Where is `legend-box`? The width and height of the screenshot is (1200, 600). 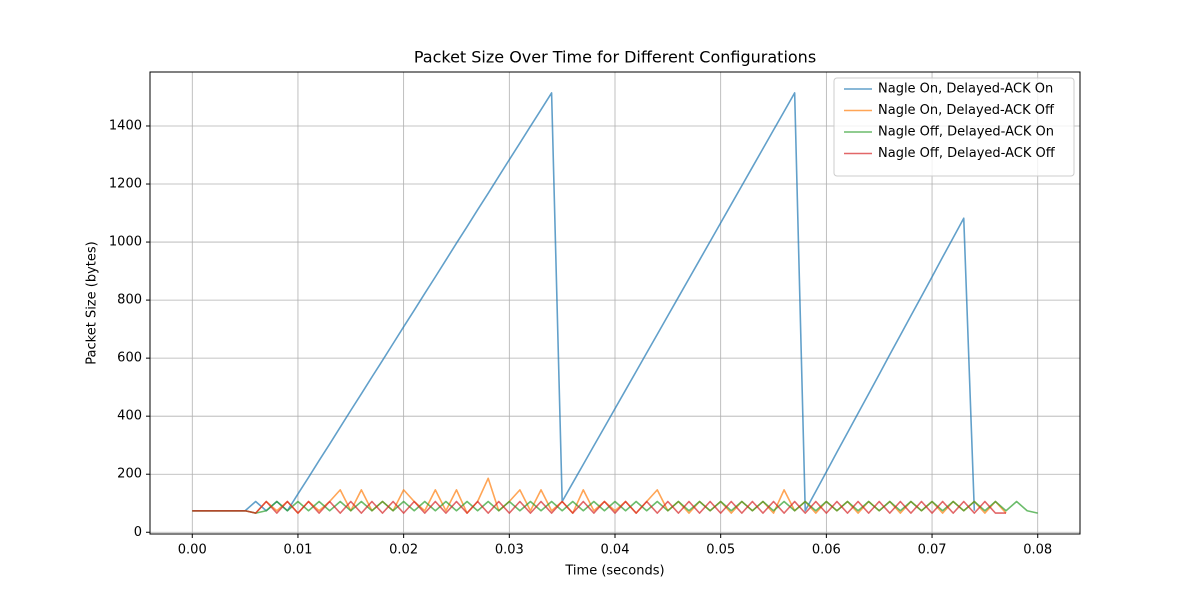
legend-box is located at coordinates (954, 127).